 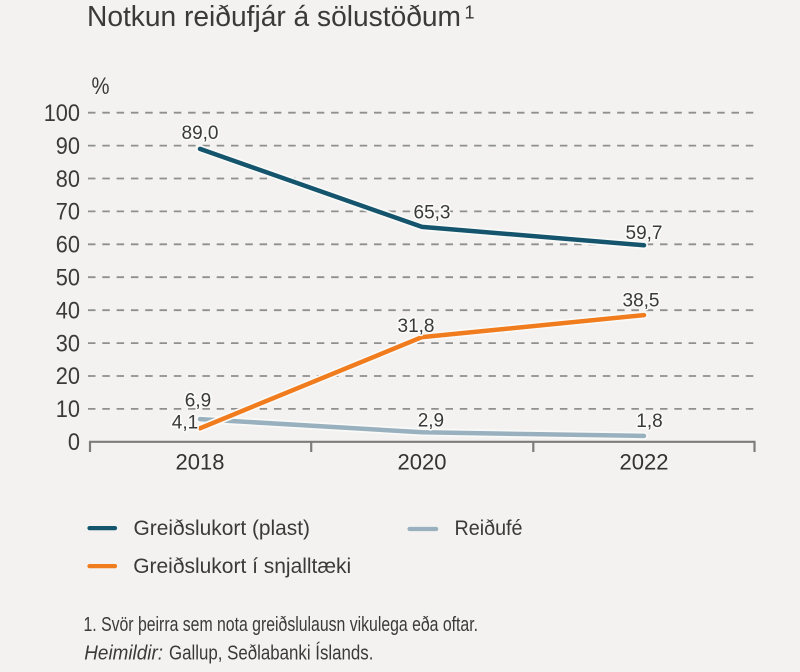 What do you see at coordinates (68, 343) in the screenshot?
I see `svg-text: 30` at bounding box center [68, 343].